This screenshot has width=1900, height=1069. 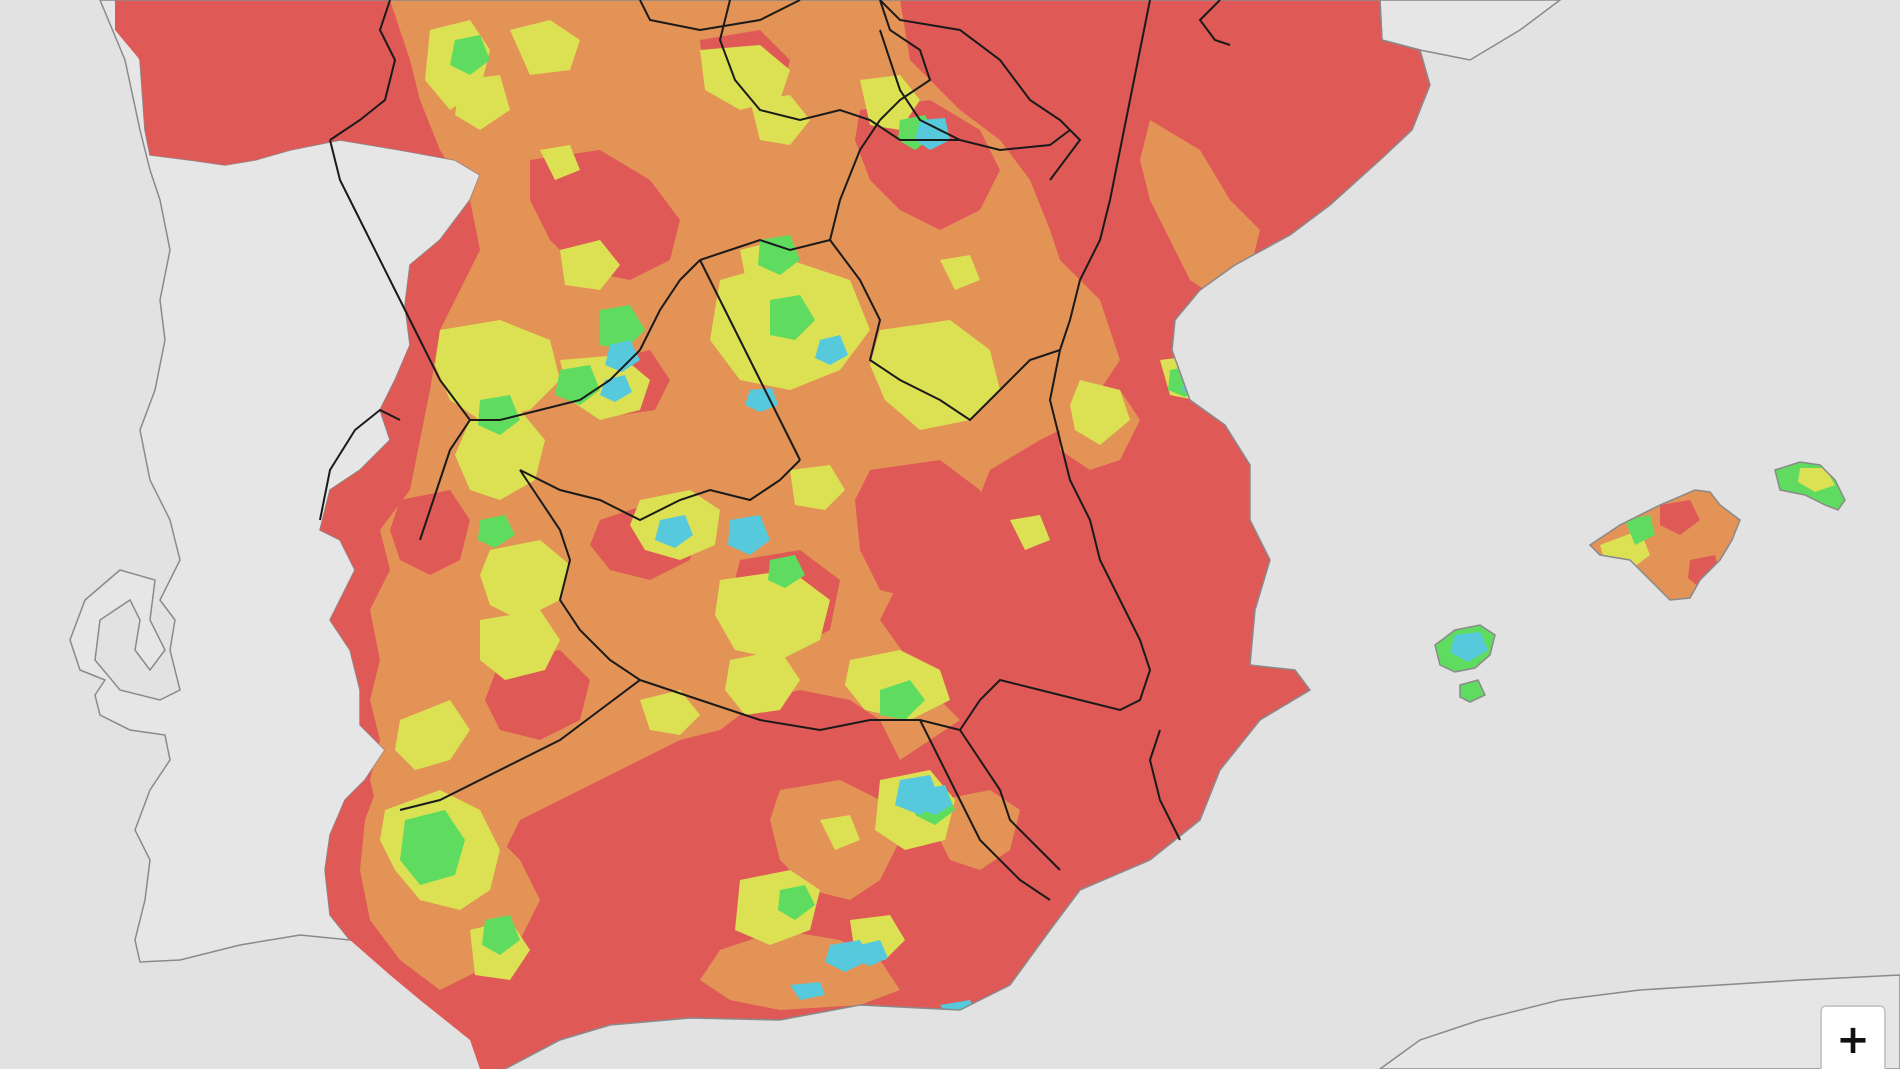 I want to click on zoom-in-button: +, so click(x=1853, y=1037).